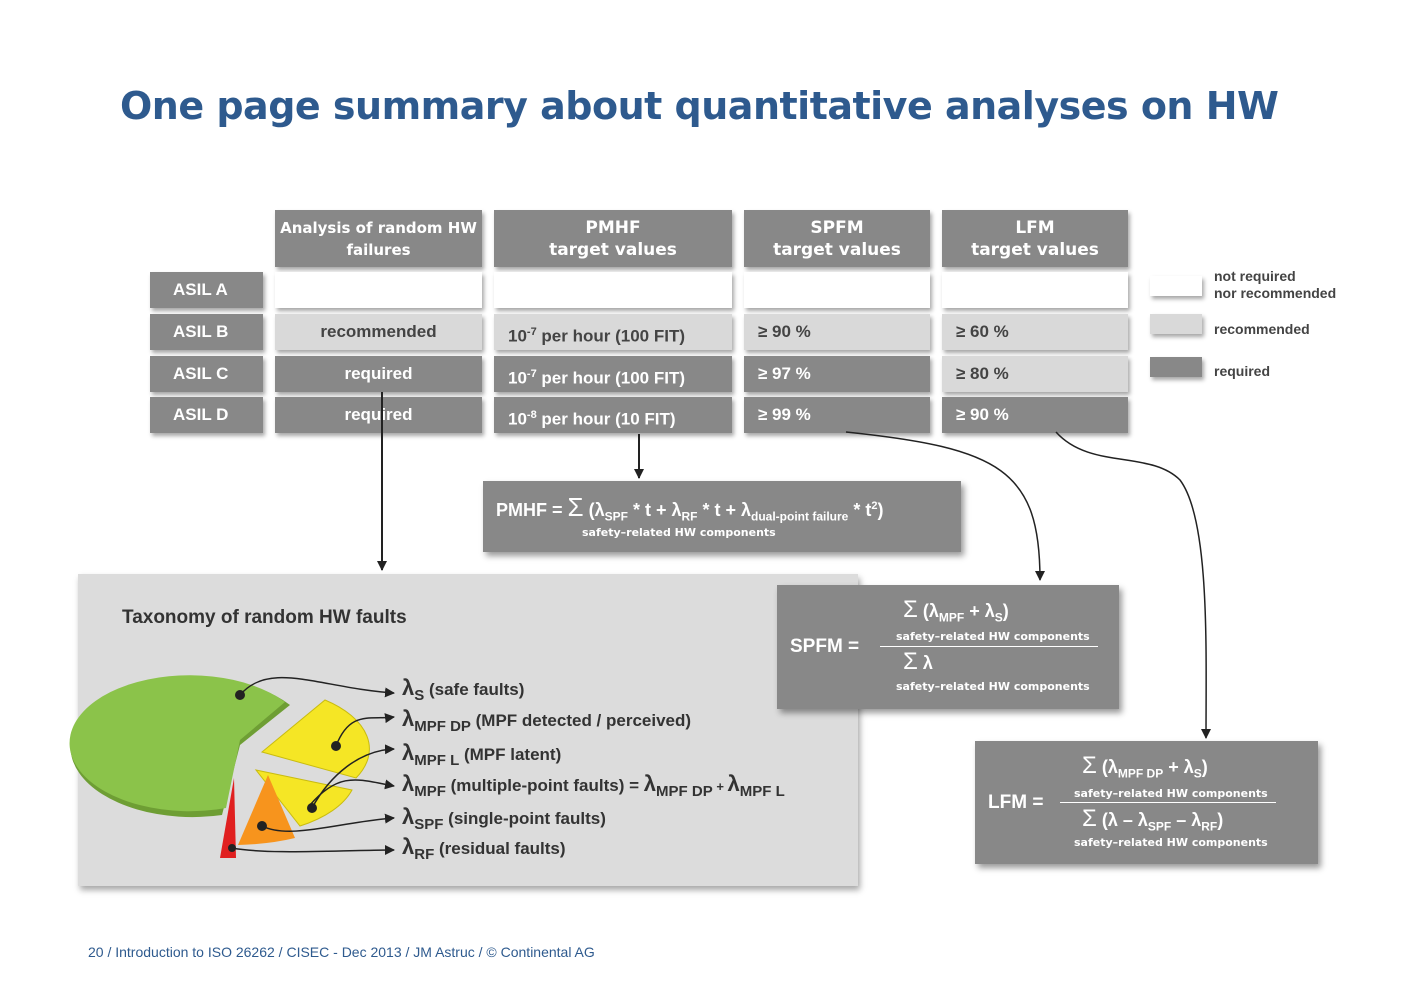  Describe the element at coordinates (762, 791) in the screenshot. I see `tax-sub-extra2: MPF L` at that location.